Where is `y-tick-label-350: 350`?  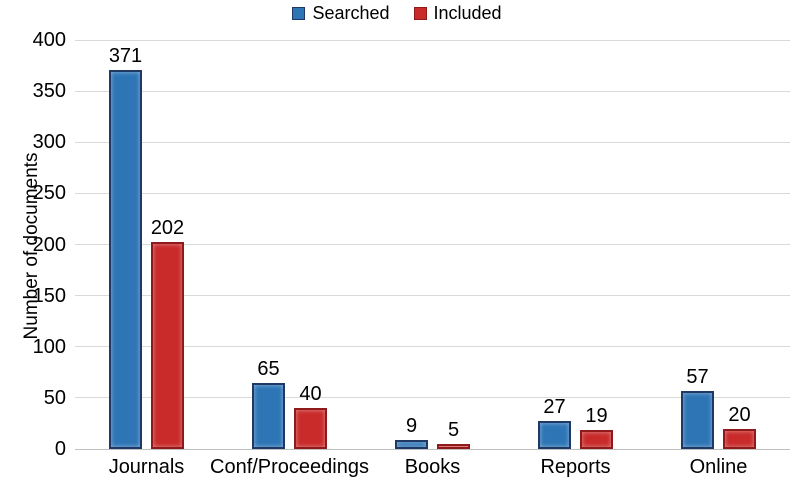 y-tick-label-350: 350 is located at coordinates (49, 91).